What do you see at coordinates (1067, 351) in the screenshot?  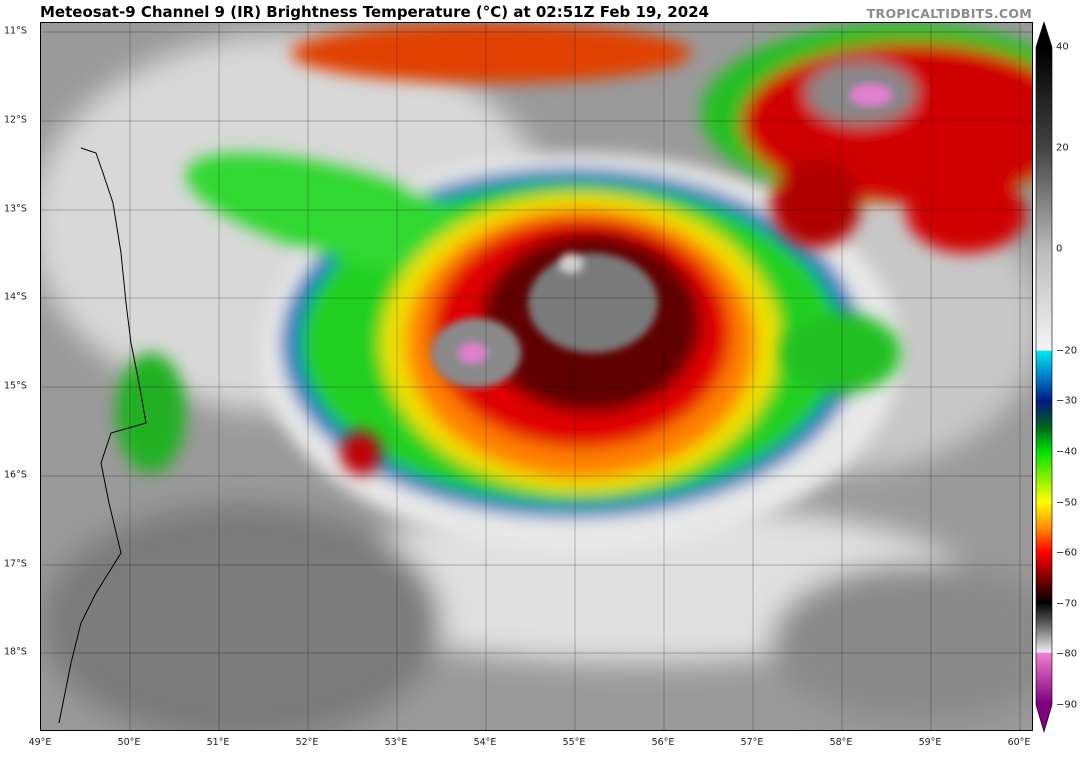 I see `colorbar-tick-label: −20` at bounding box center [1067, 351].